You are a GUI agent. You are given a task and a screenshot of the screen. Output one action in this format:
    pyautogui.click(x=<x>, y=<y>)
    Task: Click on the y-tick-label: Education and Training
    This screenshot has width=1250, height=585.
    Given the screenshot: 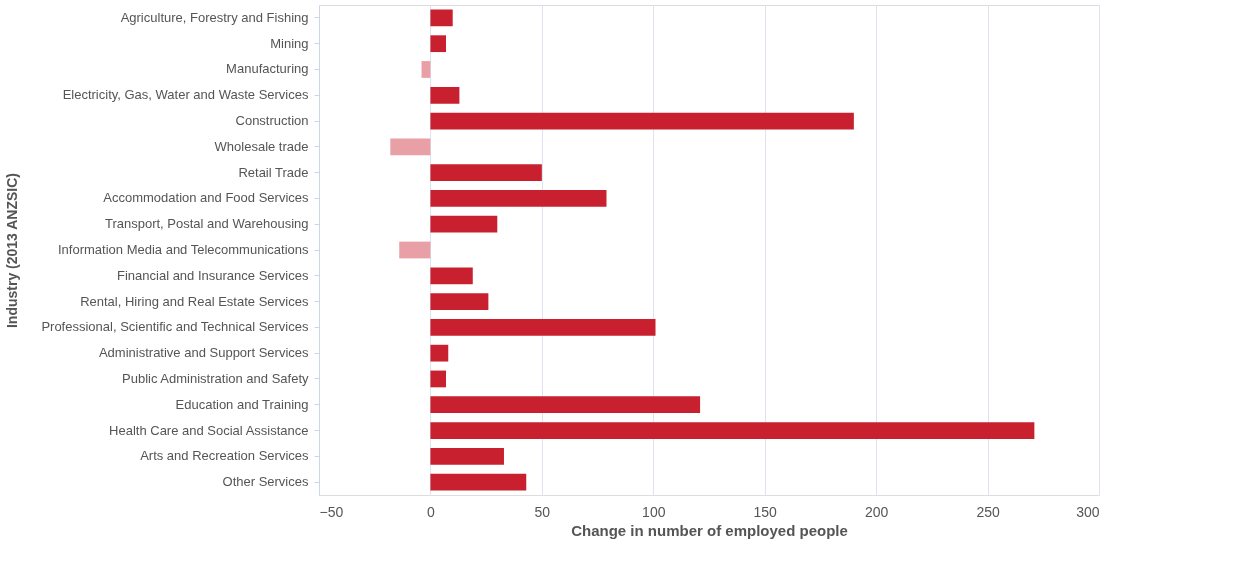 What is the action you would take?
    pyautogui.click(x=242, y=404)
    